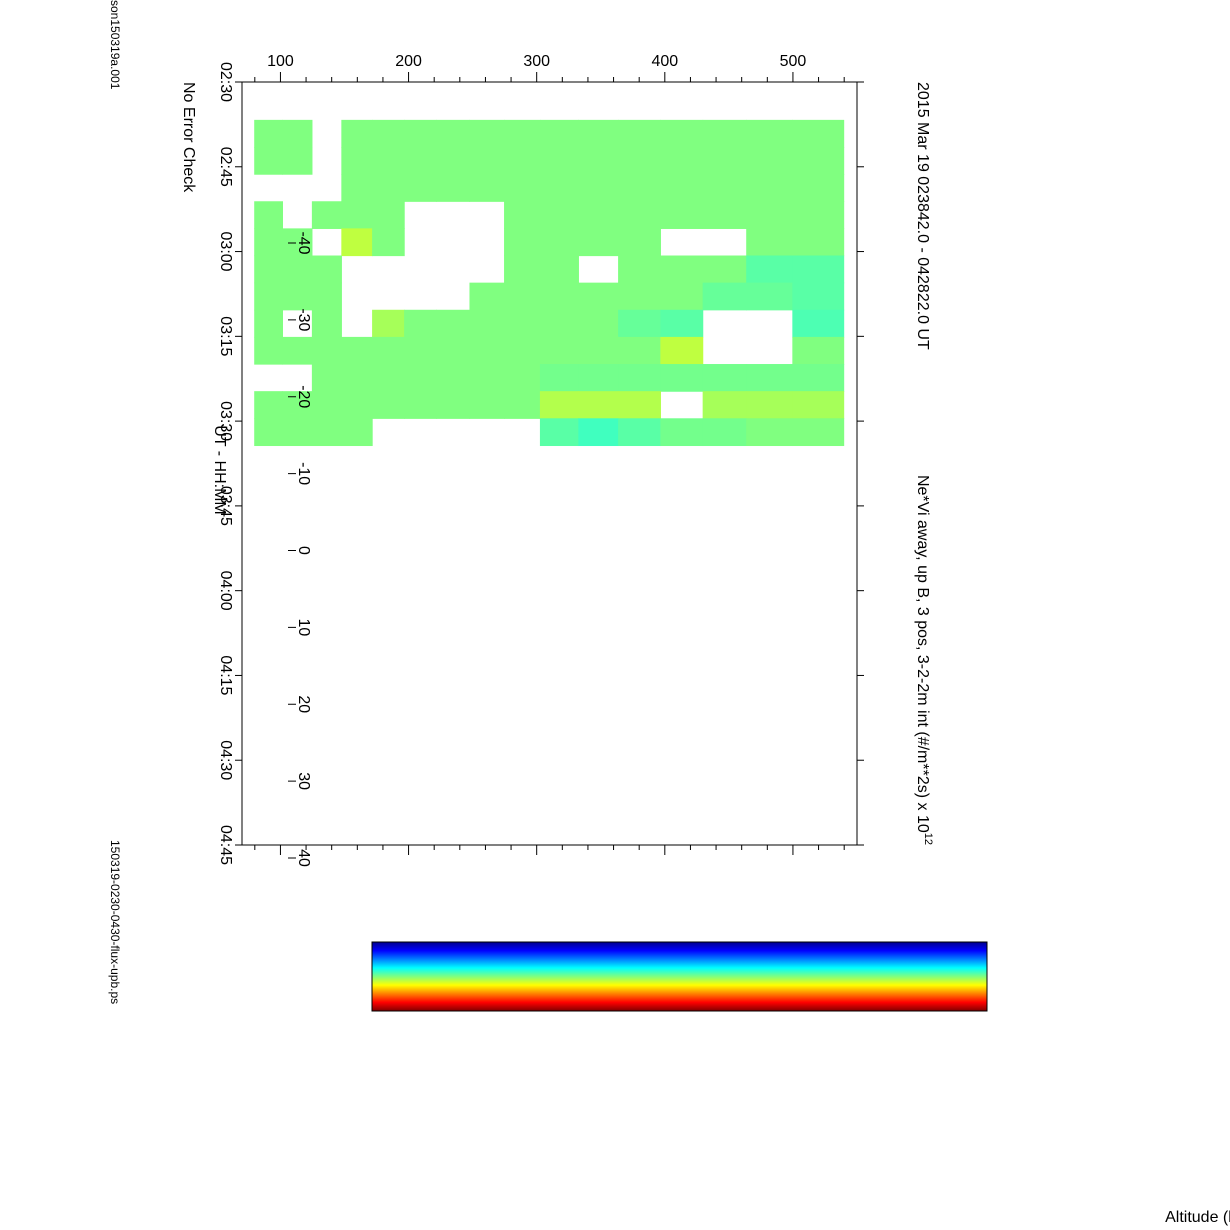 This screenshot has width=1230, height=1230. I want to click on y-axis-label: Altitude (km), so click(1197, 1217).